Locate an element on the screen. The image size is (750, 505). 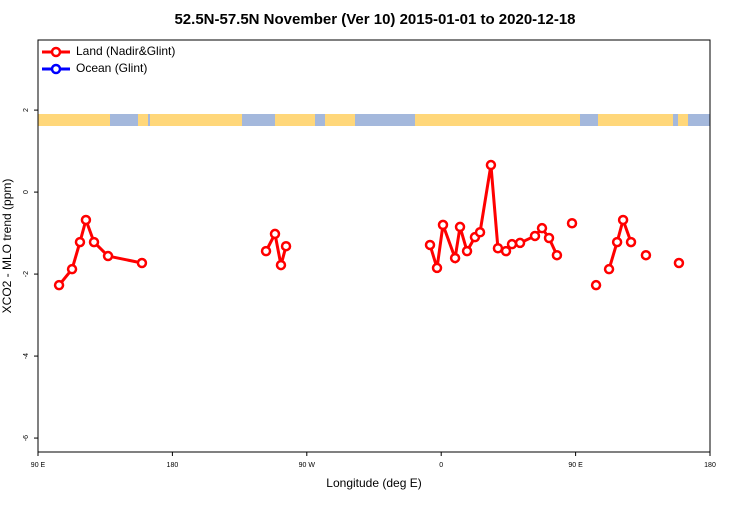
y-tick-label: -2 is located at coordinates (26, 274).